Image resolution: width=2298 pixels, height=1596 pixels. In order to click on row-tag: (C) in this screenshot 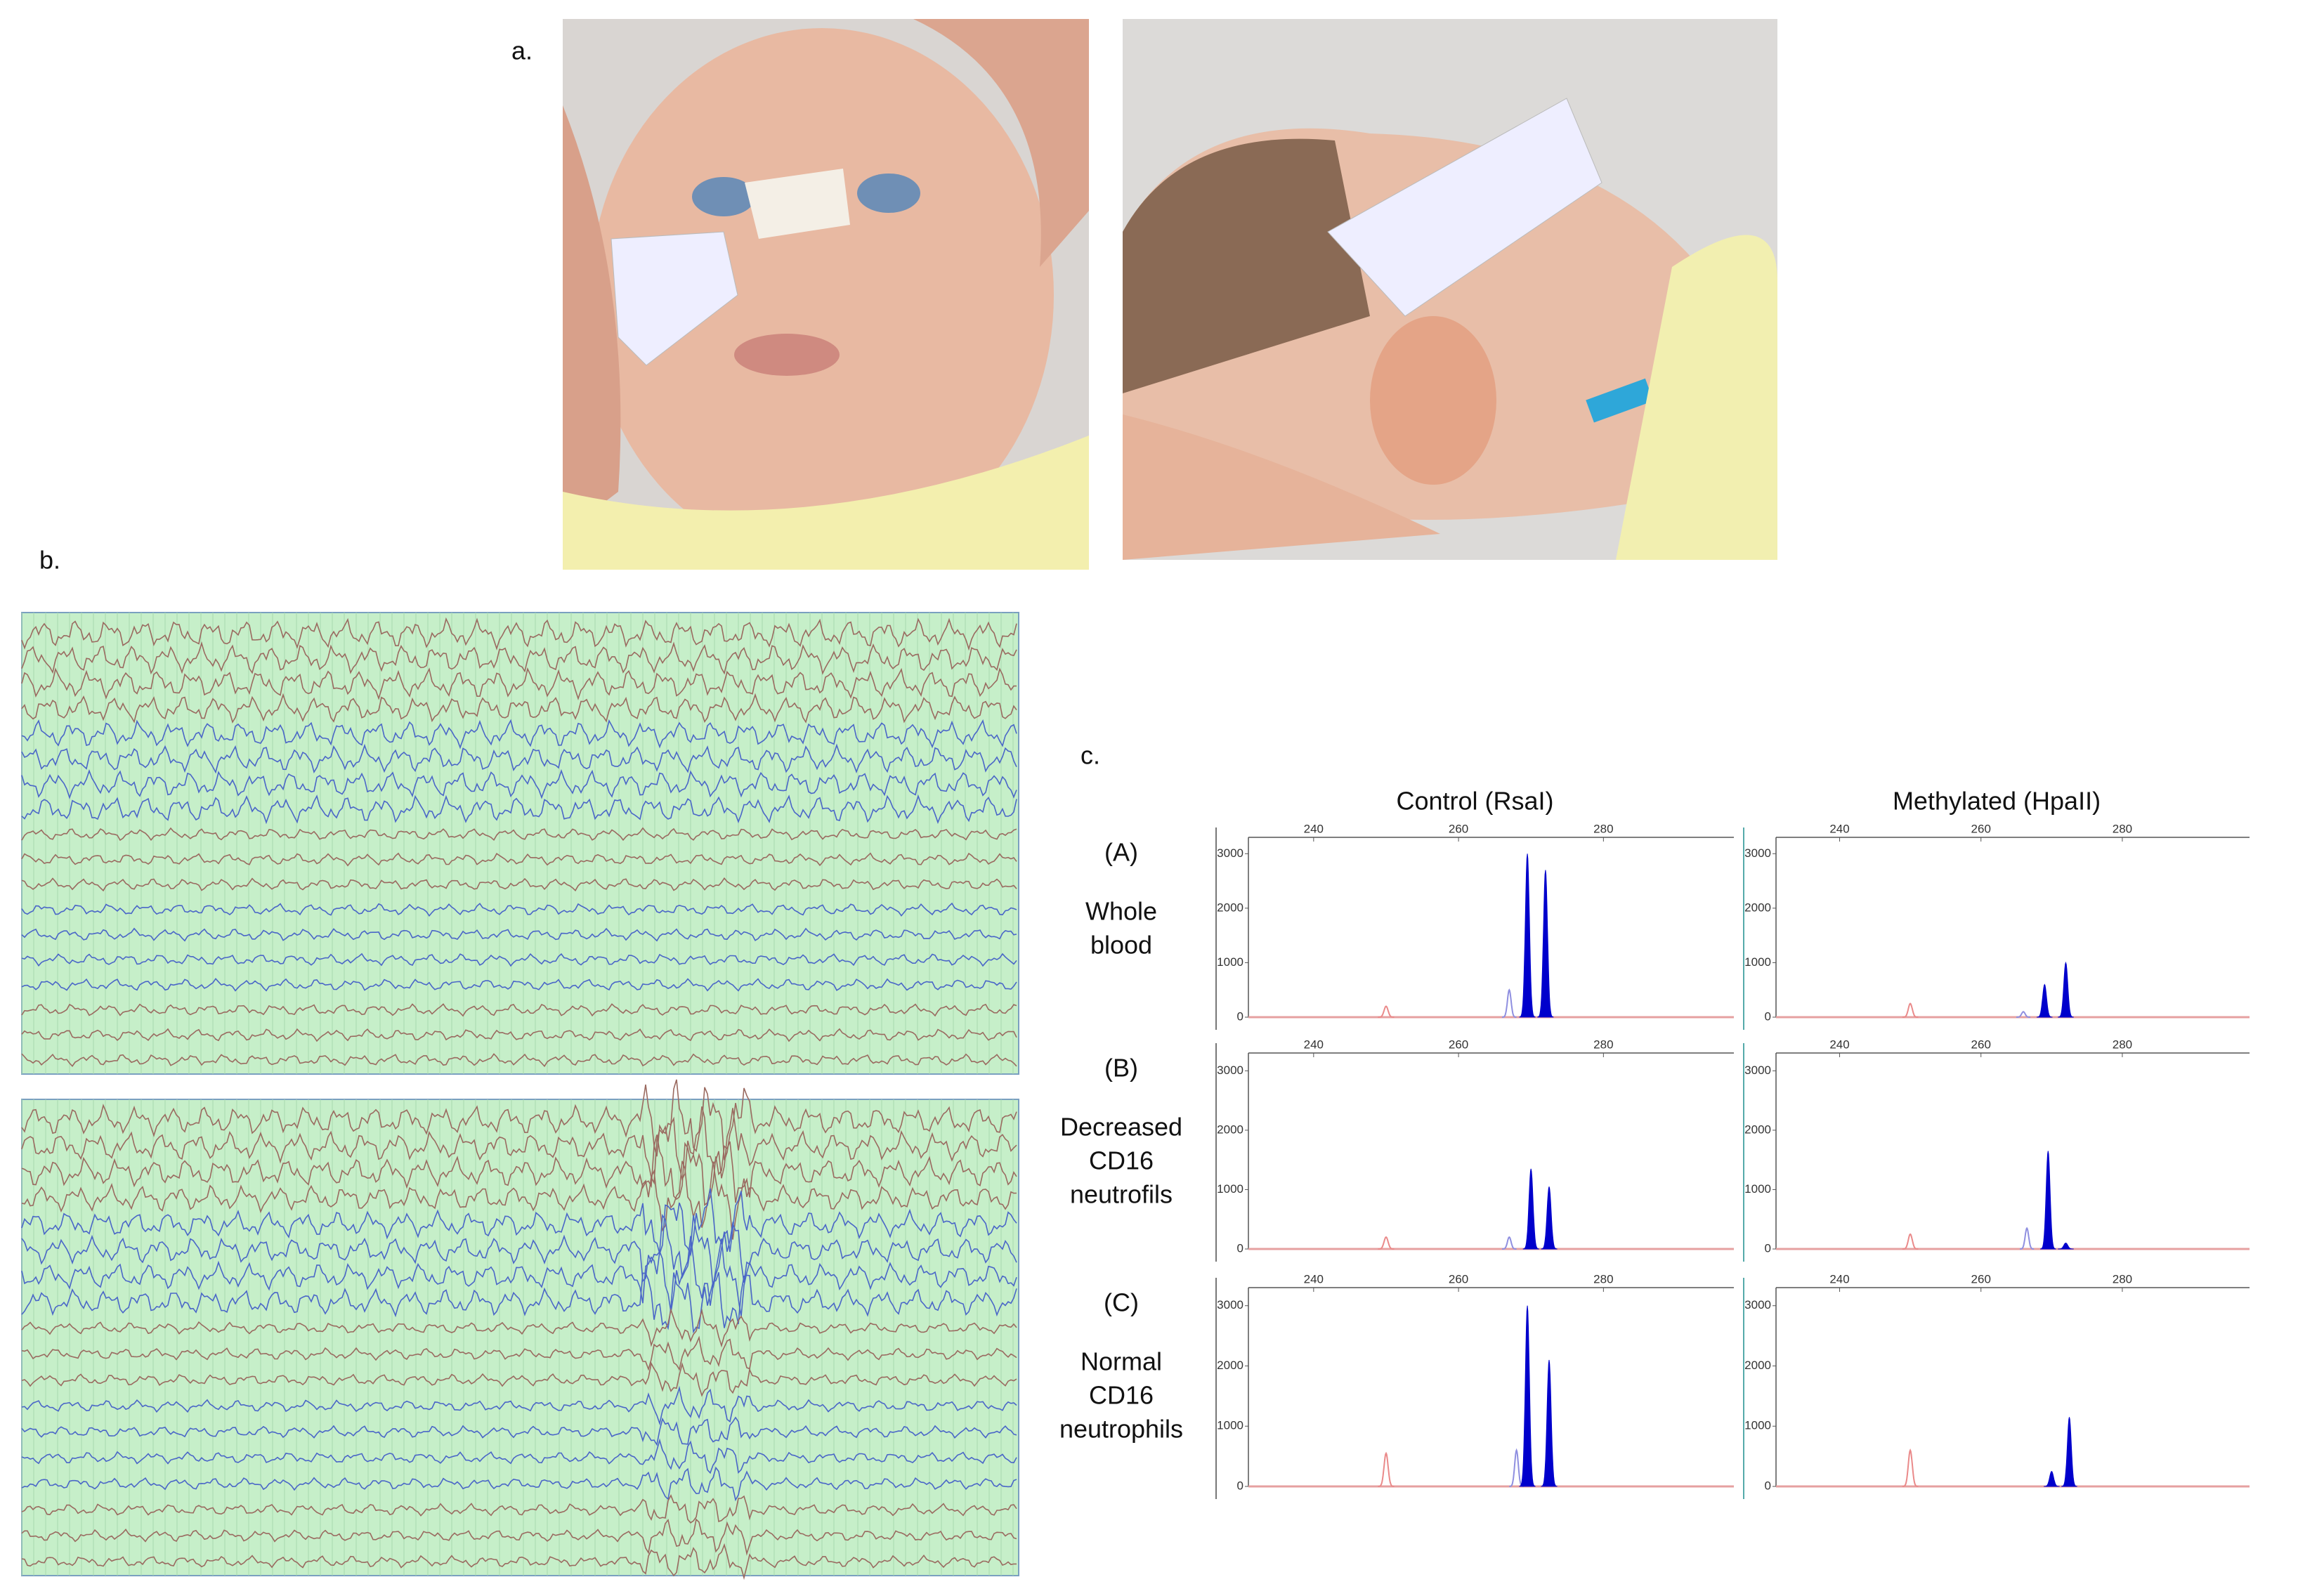, I will do `click(1121, 1302)`.